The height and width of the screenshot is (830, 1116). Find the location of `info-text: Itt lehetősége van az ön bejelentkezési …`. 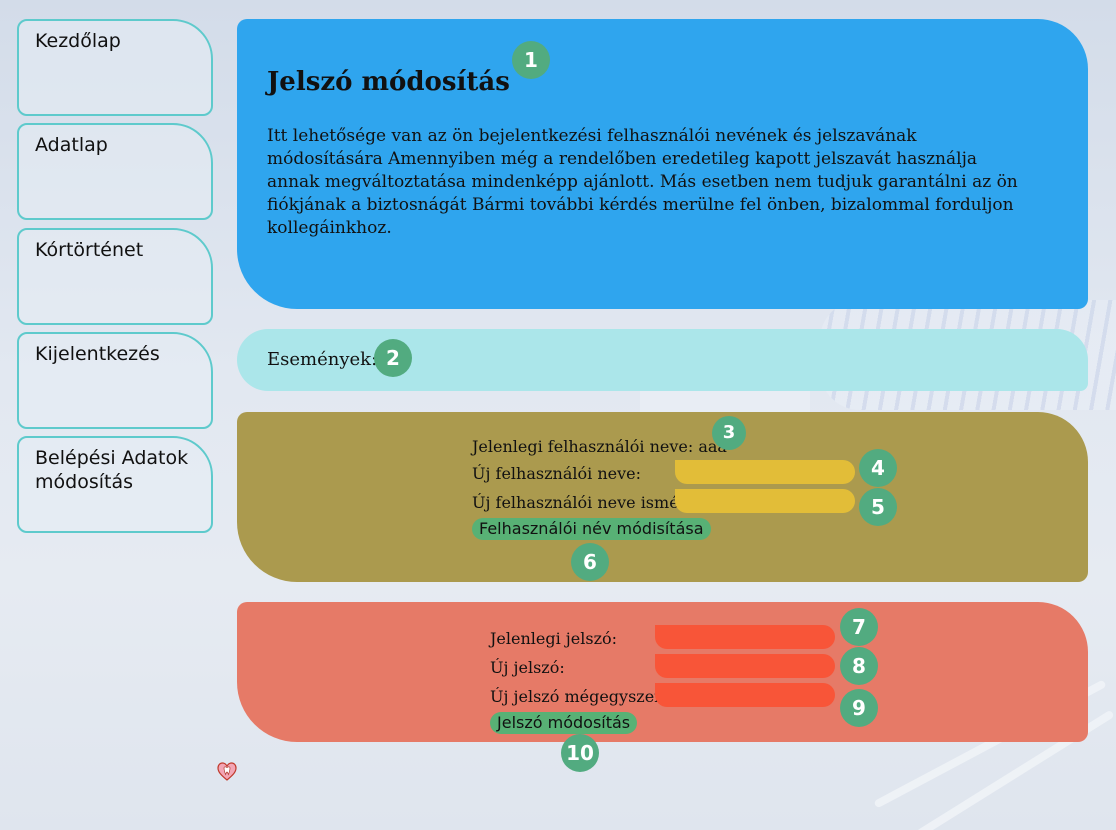

info-text: Itt lehetősége van az ön bejelentkezési … is located at coordinates (642, 182).